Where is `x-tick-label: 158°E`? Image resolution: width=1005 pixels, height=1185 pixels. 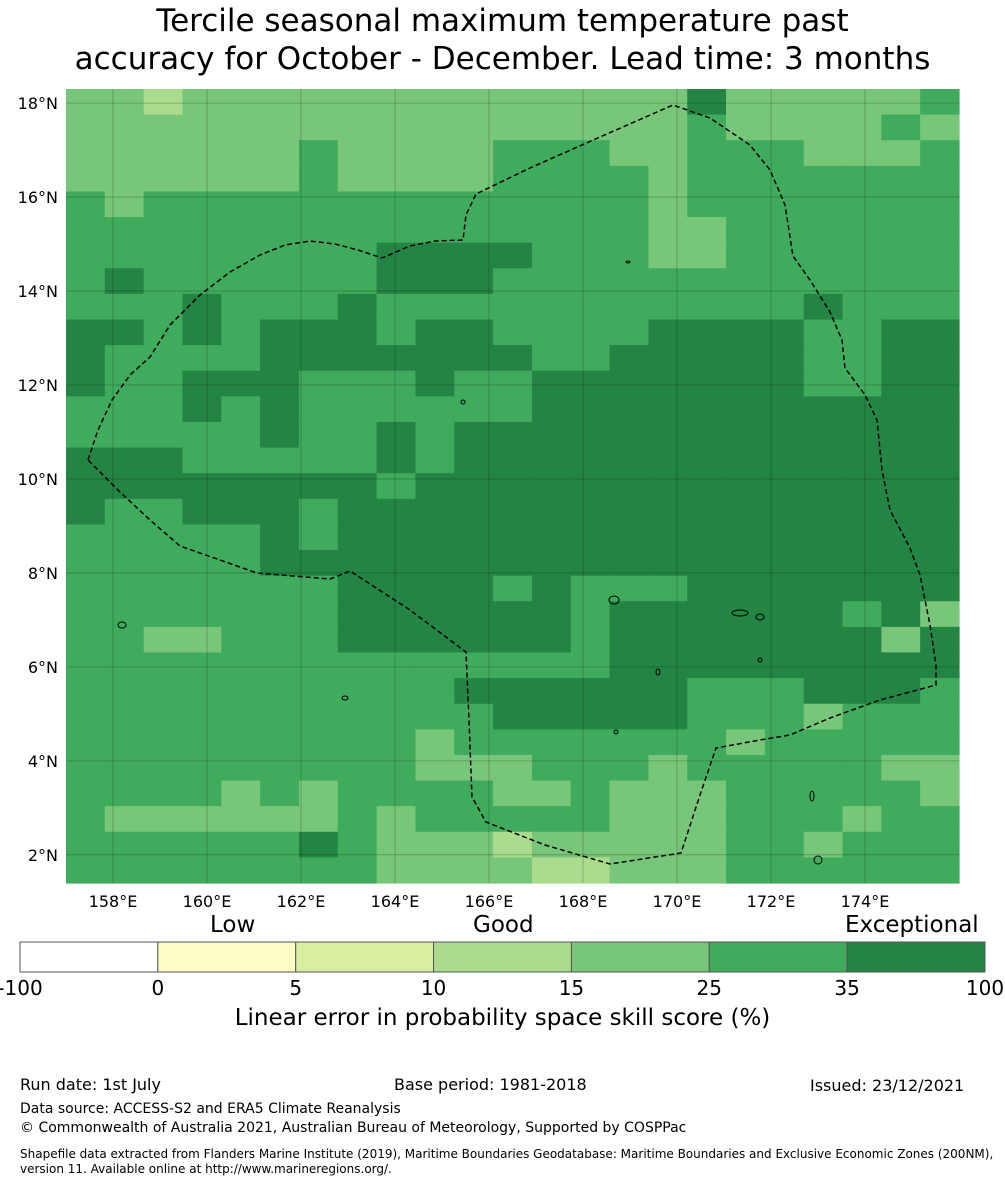 x-tick-label: 158°E is located at coordinates (113, 901).